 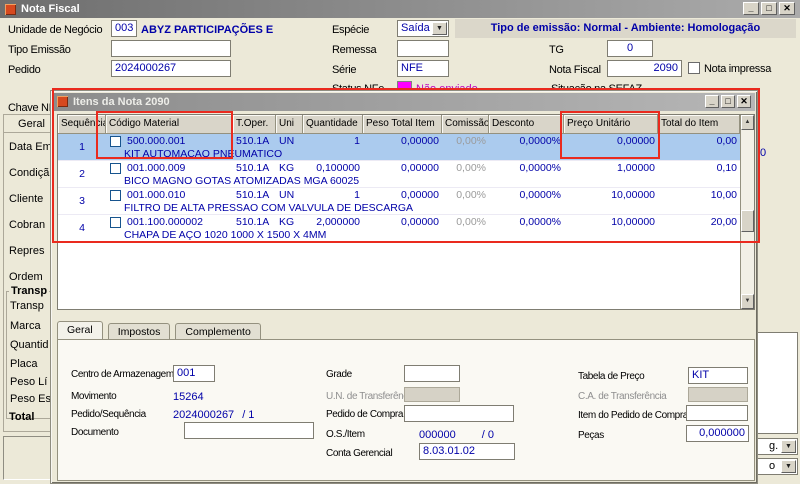 What do you see at coordinates (22, 417) in the screenshot?
I see `sidebar-item-total: Total` at bounding box center [22, 417].